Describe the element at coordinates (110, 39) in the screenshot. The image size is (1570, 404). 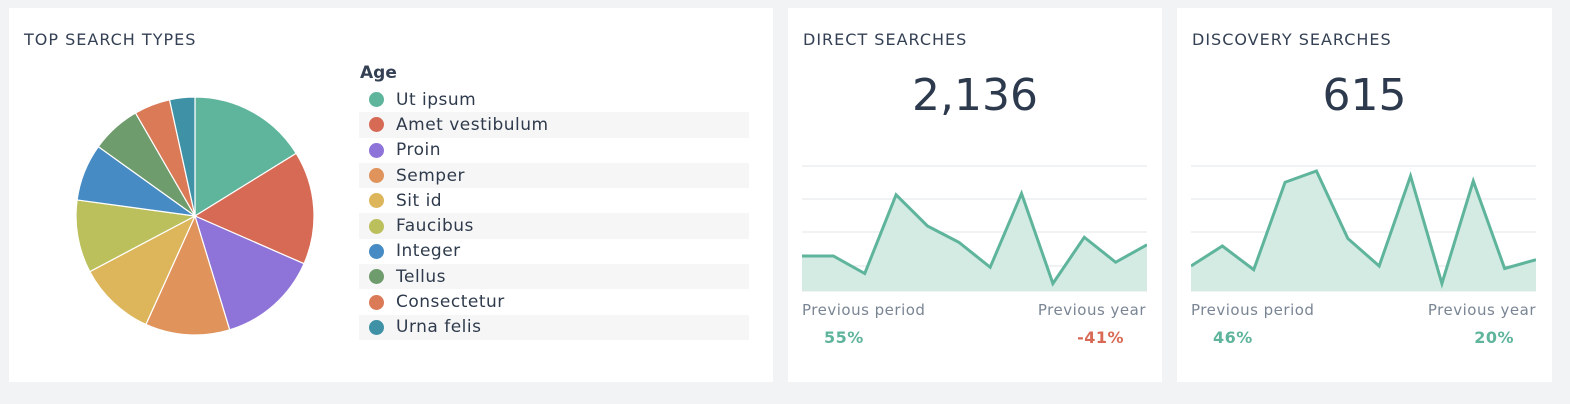
I see `card-title: TOP SEARCH TYPES` at that location.